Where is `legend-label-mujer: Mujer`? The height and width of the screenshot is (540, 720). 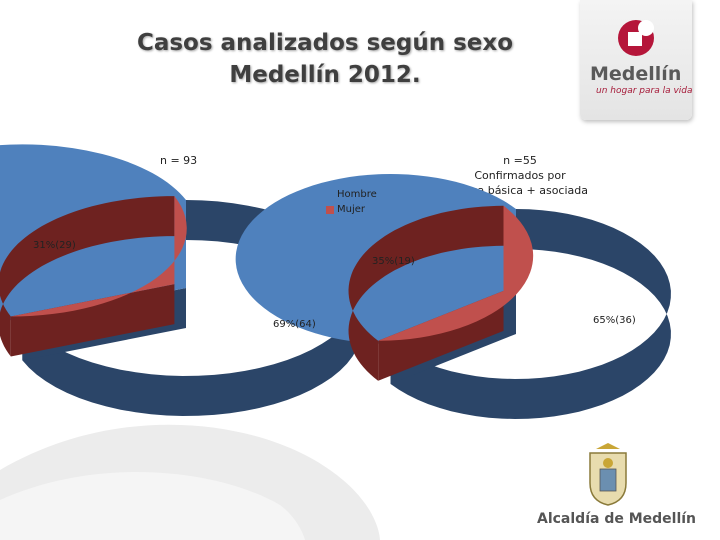
legend-label-mujer: Mujer is located at coordinates (351, 209).